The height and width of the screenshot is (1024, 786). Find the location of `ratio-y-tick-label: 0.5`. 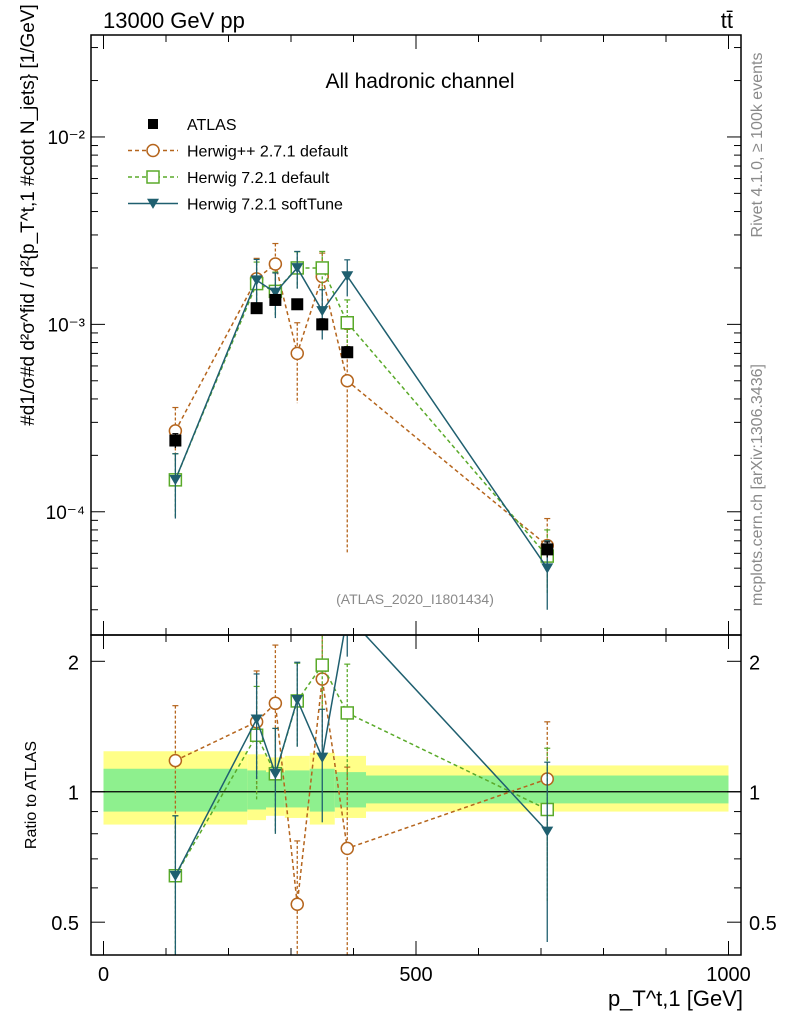

ratio-y-tick-label: 0.5 is located at coordinates (65, 924).